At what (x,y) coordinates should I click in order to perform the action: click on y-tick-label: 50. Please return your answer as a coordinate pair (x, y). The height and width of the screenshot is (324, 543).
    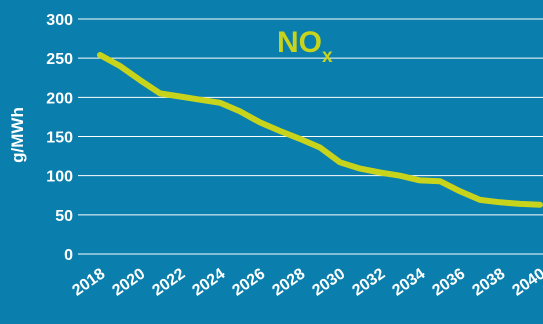
    Looking at the image, I should click on (64, 216).